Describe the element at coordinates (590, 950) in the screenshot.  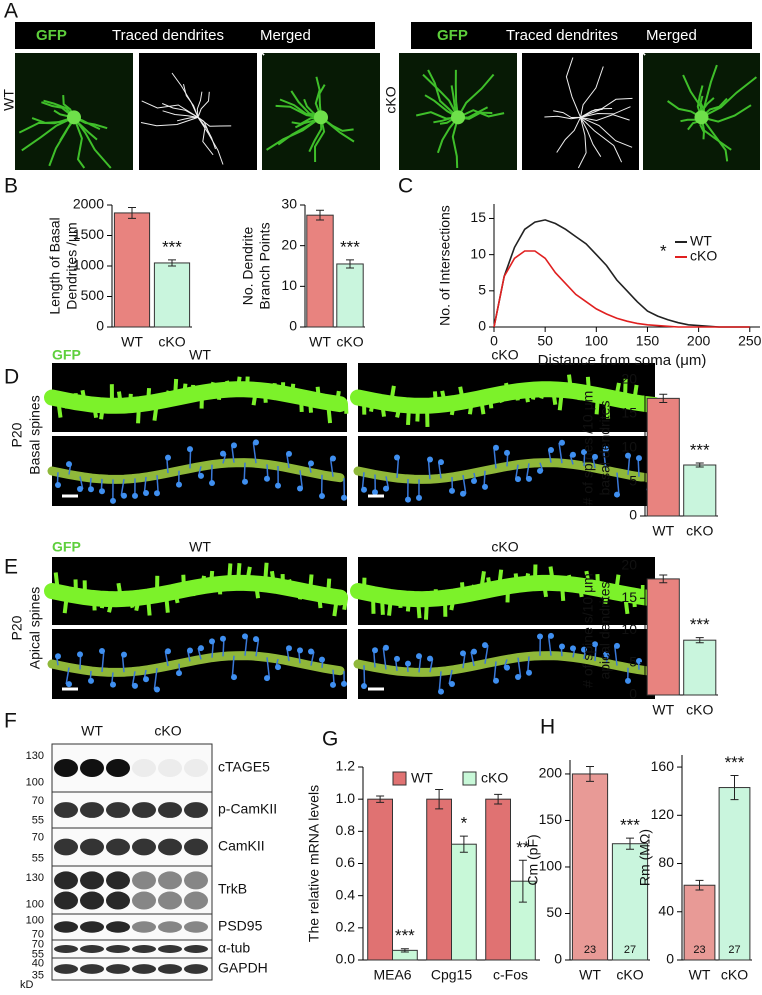
I see `n-label: 23` at that location.